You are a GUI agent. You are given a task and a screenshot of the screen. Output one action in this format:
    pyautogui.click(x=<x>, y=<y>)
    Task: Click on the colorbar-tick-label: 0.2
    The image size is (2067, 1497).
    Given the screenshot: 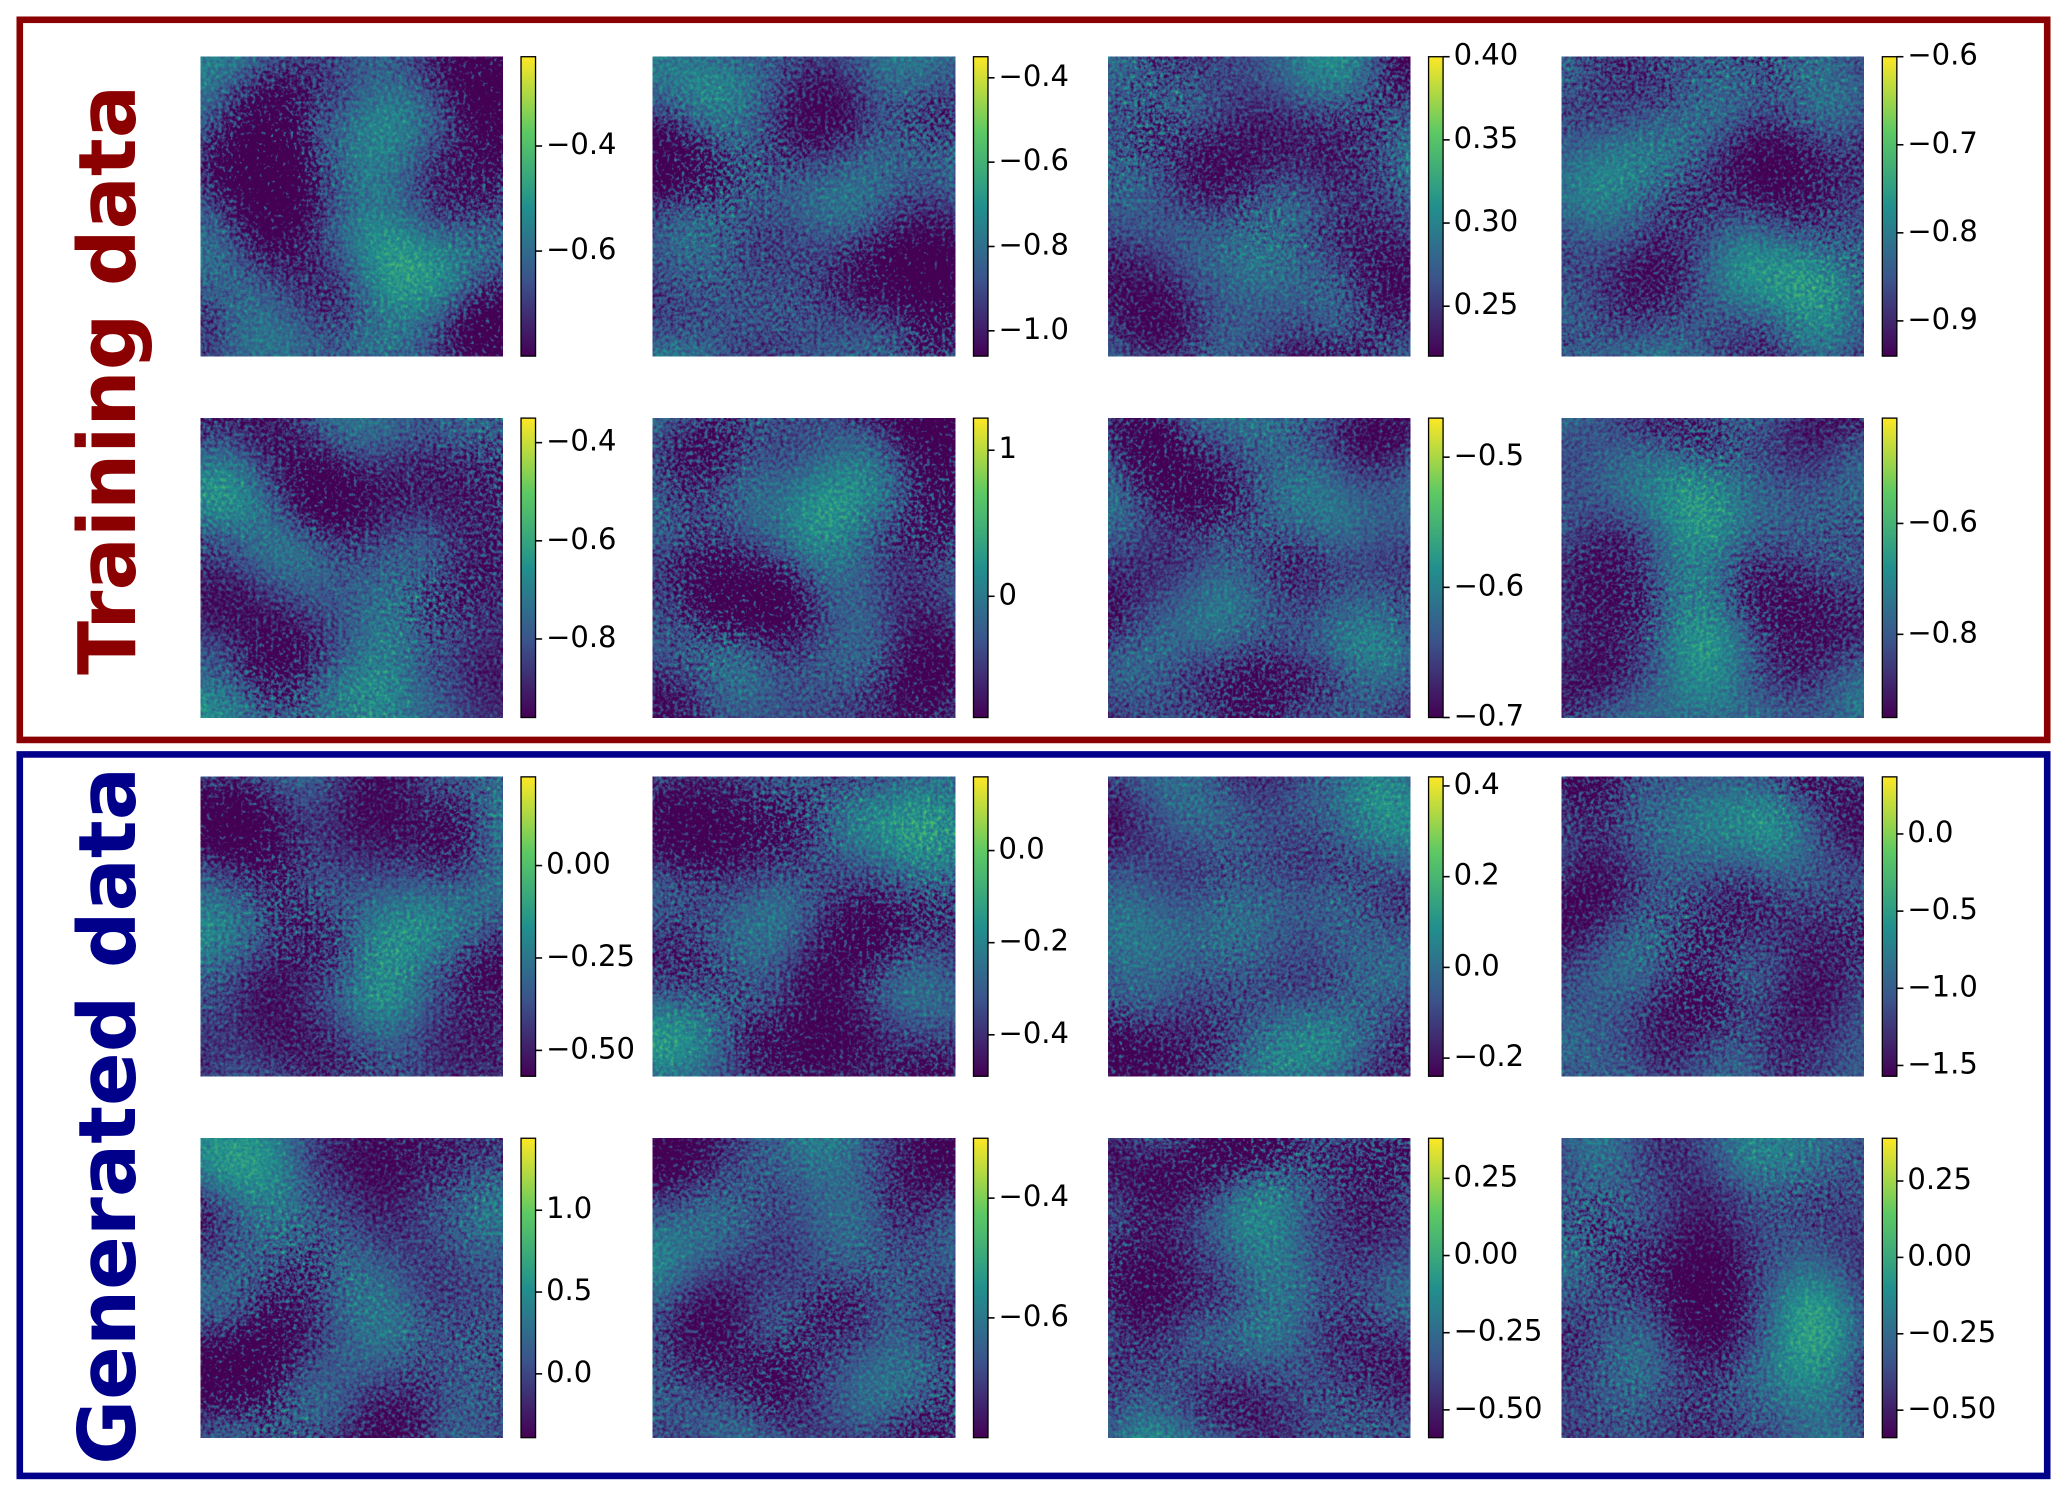 What is the action you would take?
    pyautogui.click(x=1477, y=875)
    